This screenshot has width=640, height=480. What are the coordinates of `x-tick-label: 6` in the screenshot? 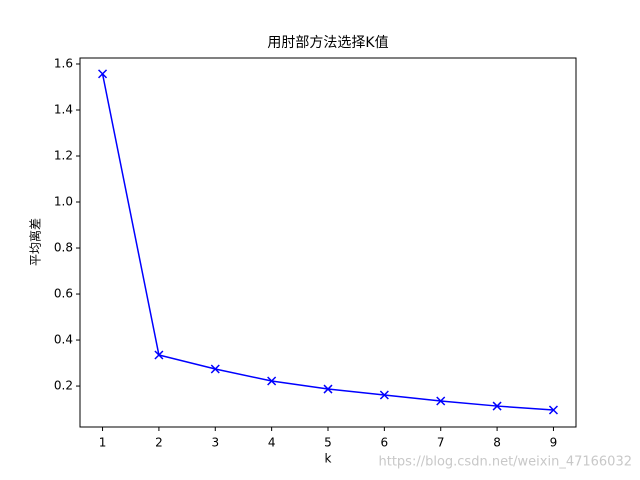 It's located at (385, 443).